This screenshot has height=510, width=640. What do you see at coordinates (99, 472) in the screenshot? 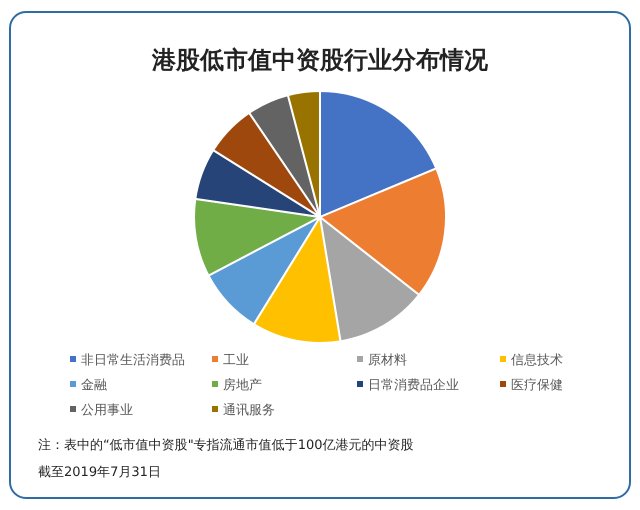
I see `text: 截至2019年7月31日` at bounding box center [99, 472].